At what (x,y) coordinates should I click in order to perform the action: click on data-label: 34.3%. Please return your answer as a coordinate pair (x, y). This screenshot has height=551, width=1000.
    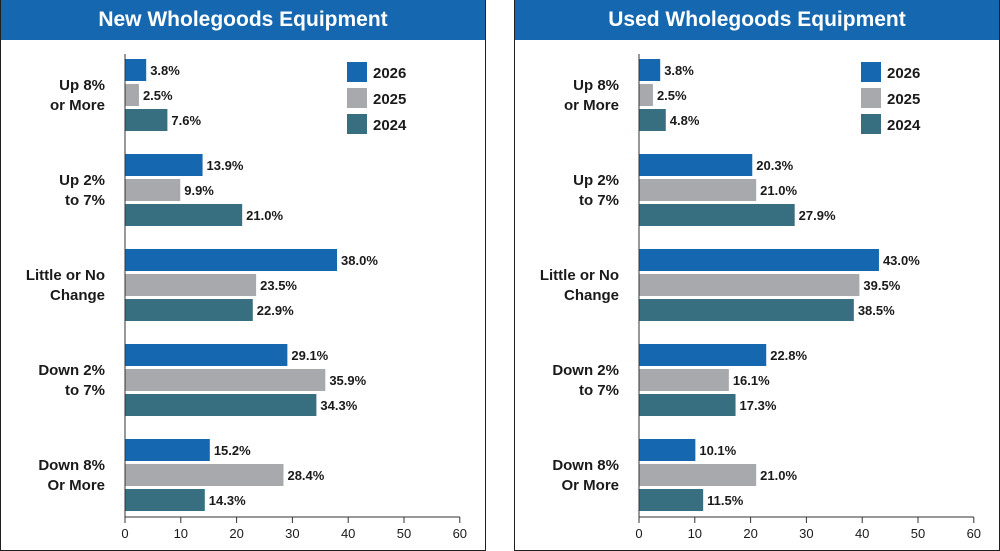
    Looking at the image, I should click on (338, 405).